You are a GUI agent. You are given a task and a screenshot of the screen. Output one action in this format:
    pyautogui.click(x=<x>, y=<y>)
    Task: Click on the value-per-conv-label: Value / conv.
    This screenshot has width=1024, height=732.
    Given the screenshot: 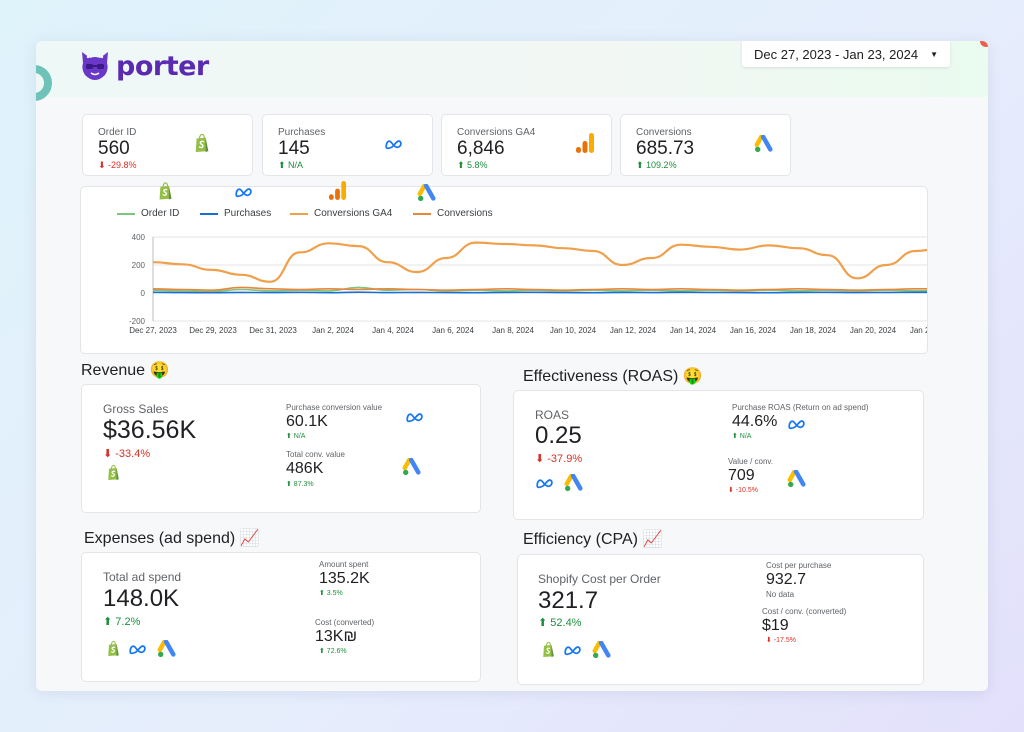 What is the action you would take?
    pyautogui.click(x=751, y=461)
    